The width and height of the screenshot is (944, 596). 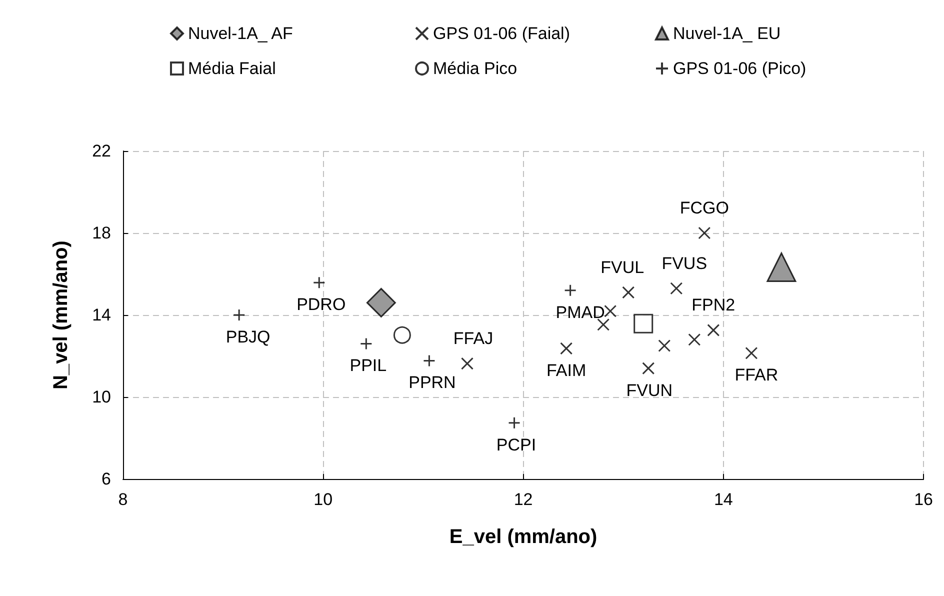 I want to click on annotation: PPIL, so click(x=368, y=366).